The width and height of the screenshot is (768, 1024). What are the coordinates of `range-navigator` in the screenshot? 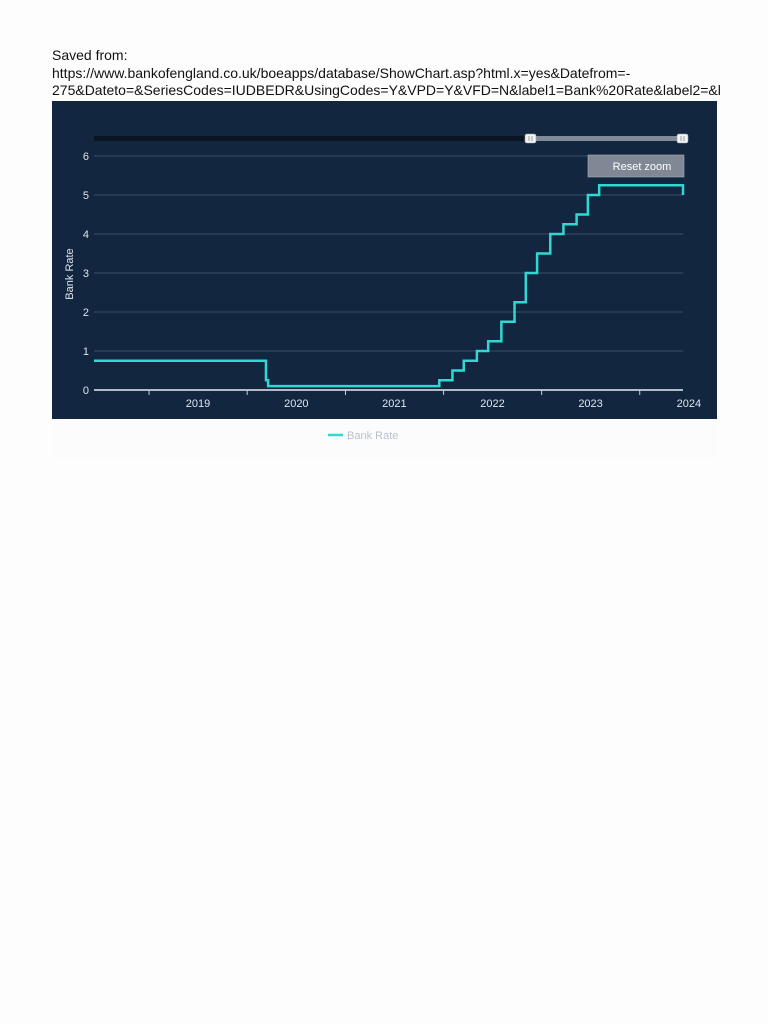 It's located at (391, 138).